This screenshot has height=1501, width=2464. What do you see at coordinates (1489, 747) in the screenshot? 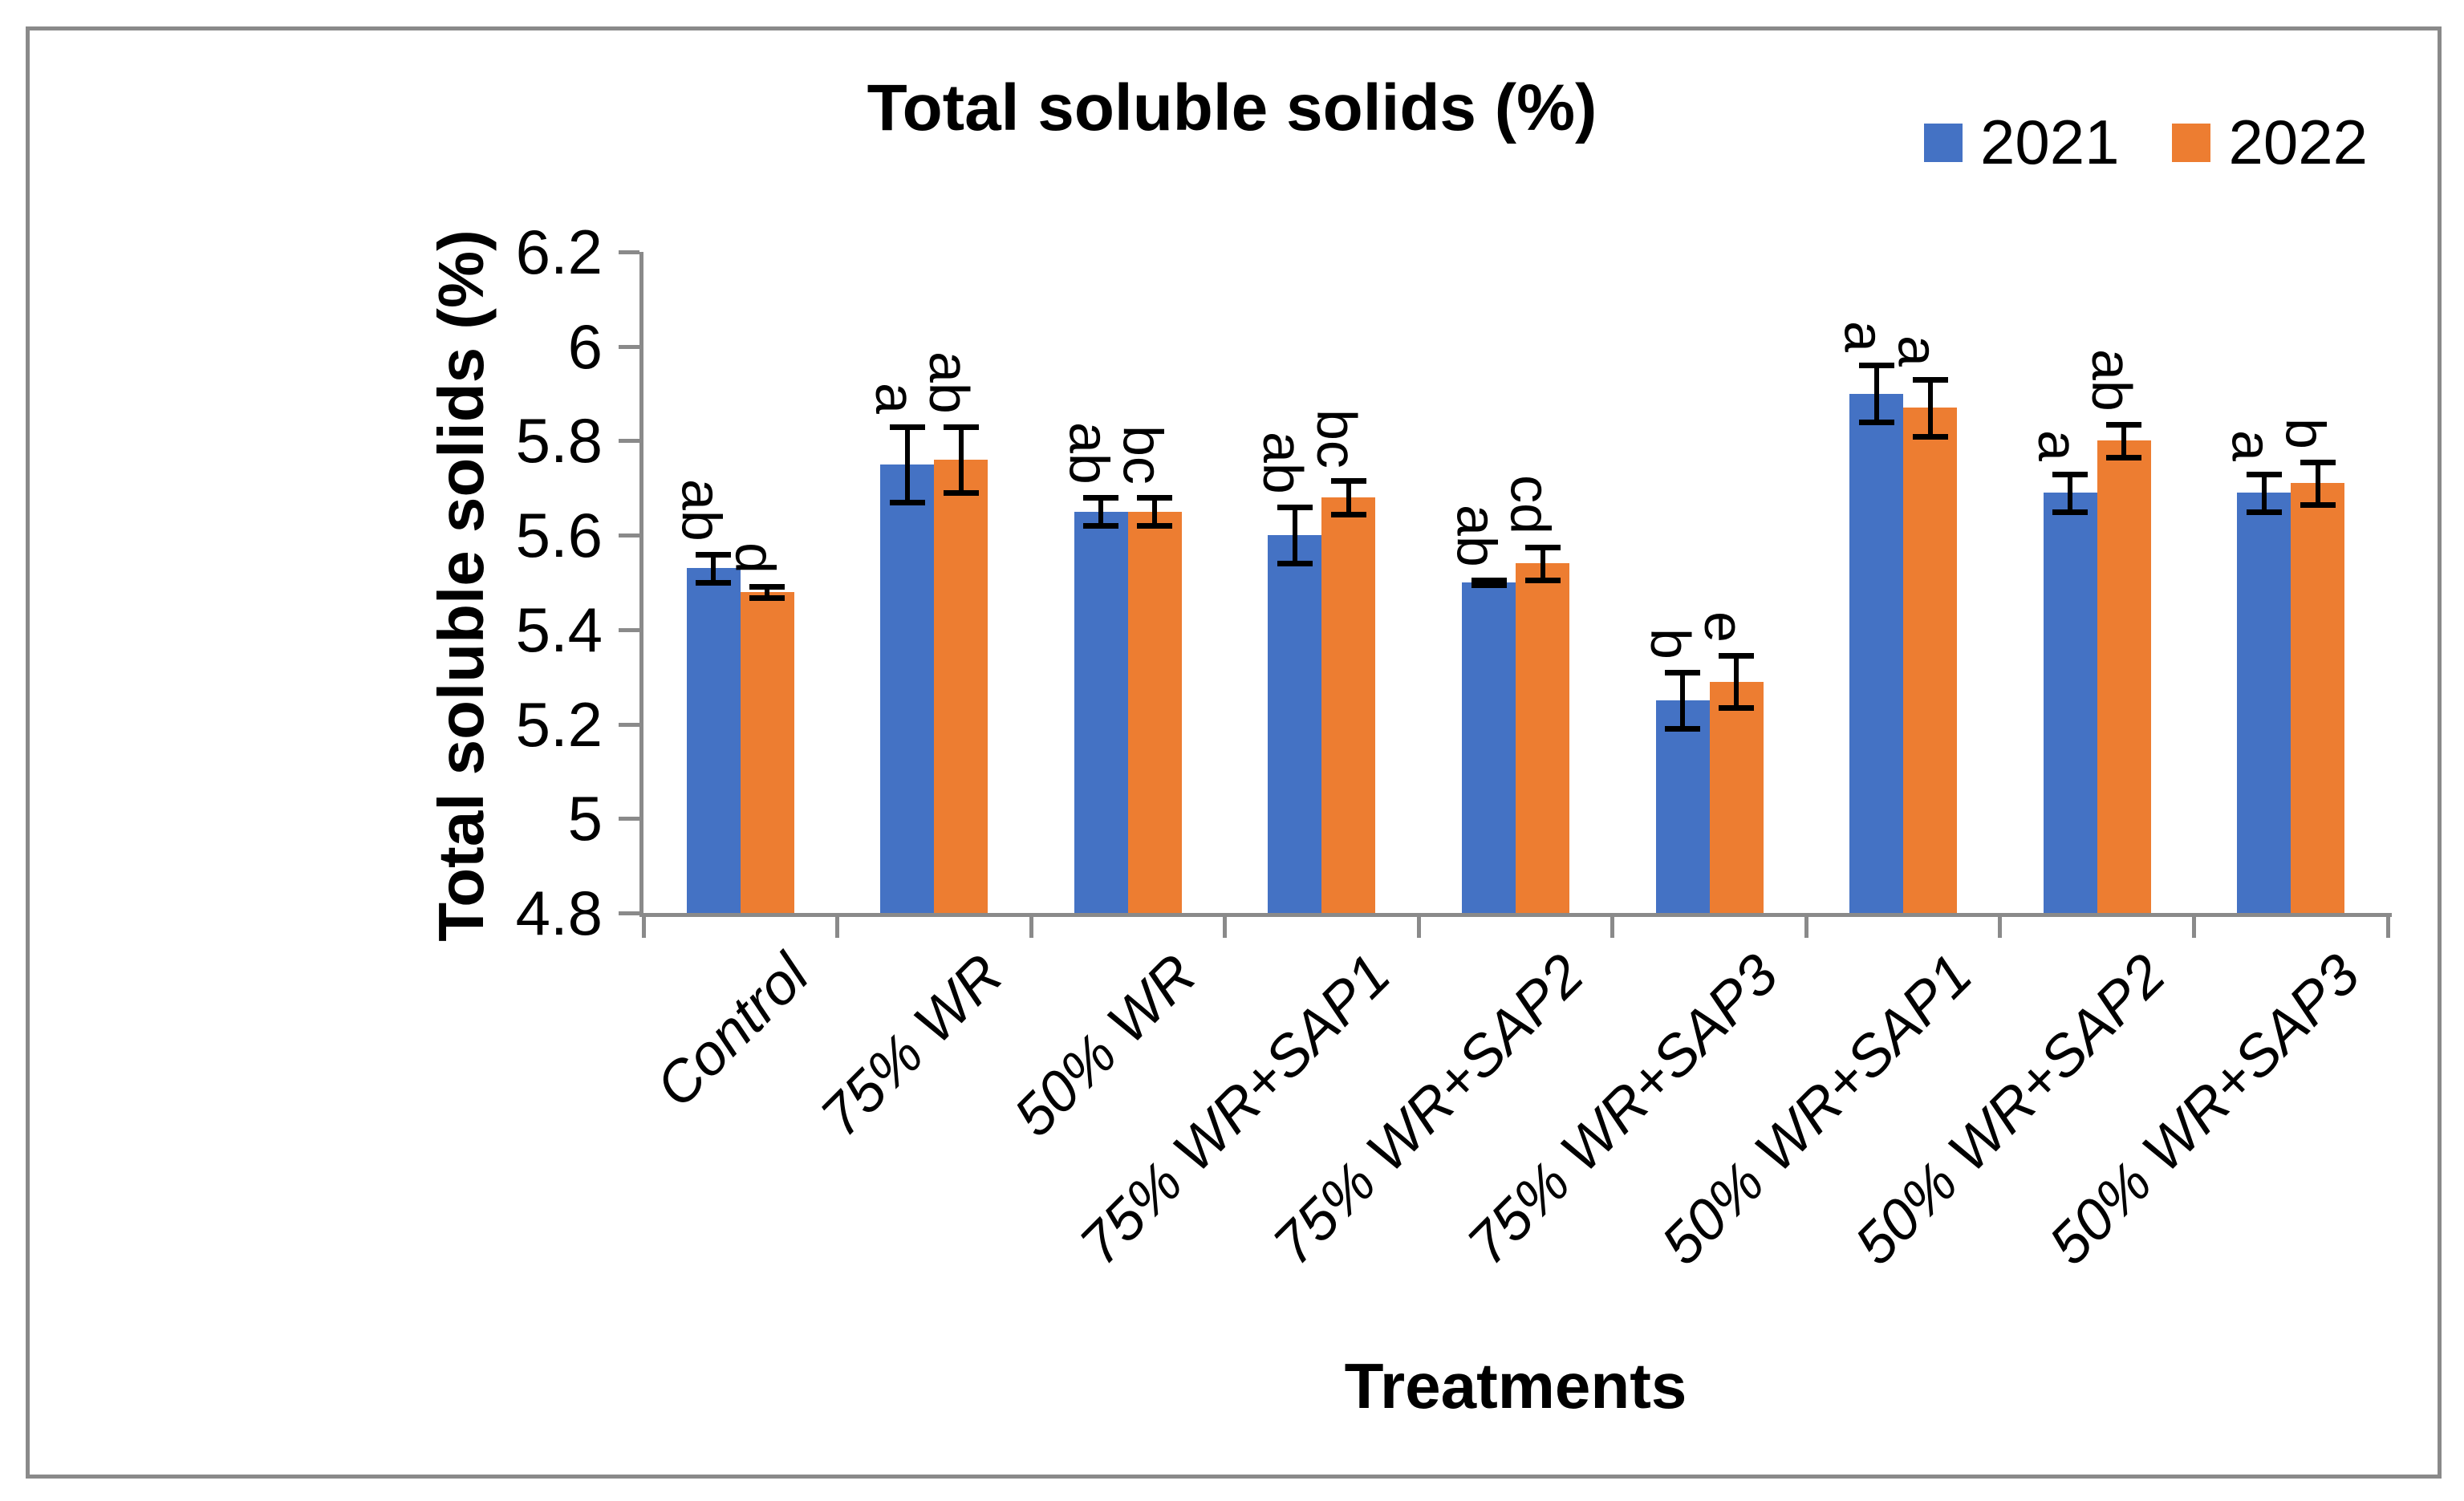
I see `bar-2021-75% WR+SAP2` at bounding box center [1489, 747].